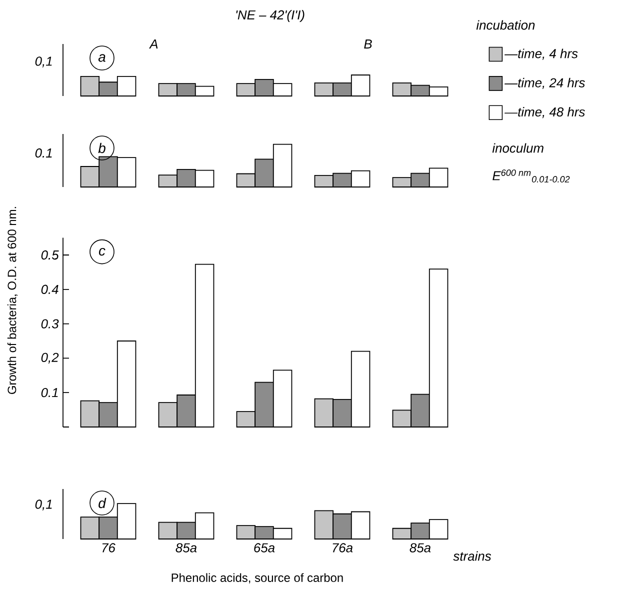  I want to click on chart-title: b, so click(102, 148).